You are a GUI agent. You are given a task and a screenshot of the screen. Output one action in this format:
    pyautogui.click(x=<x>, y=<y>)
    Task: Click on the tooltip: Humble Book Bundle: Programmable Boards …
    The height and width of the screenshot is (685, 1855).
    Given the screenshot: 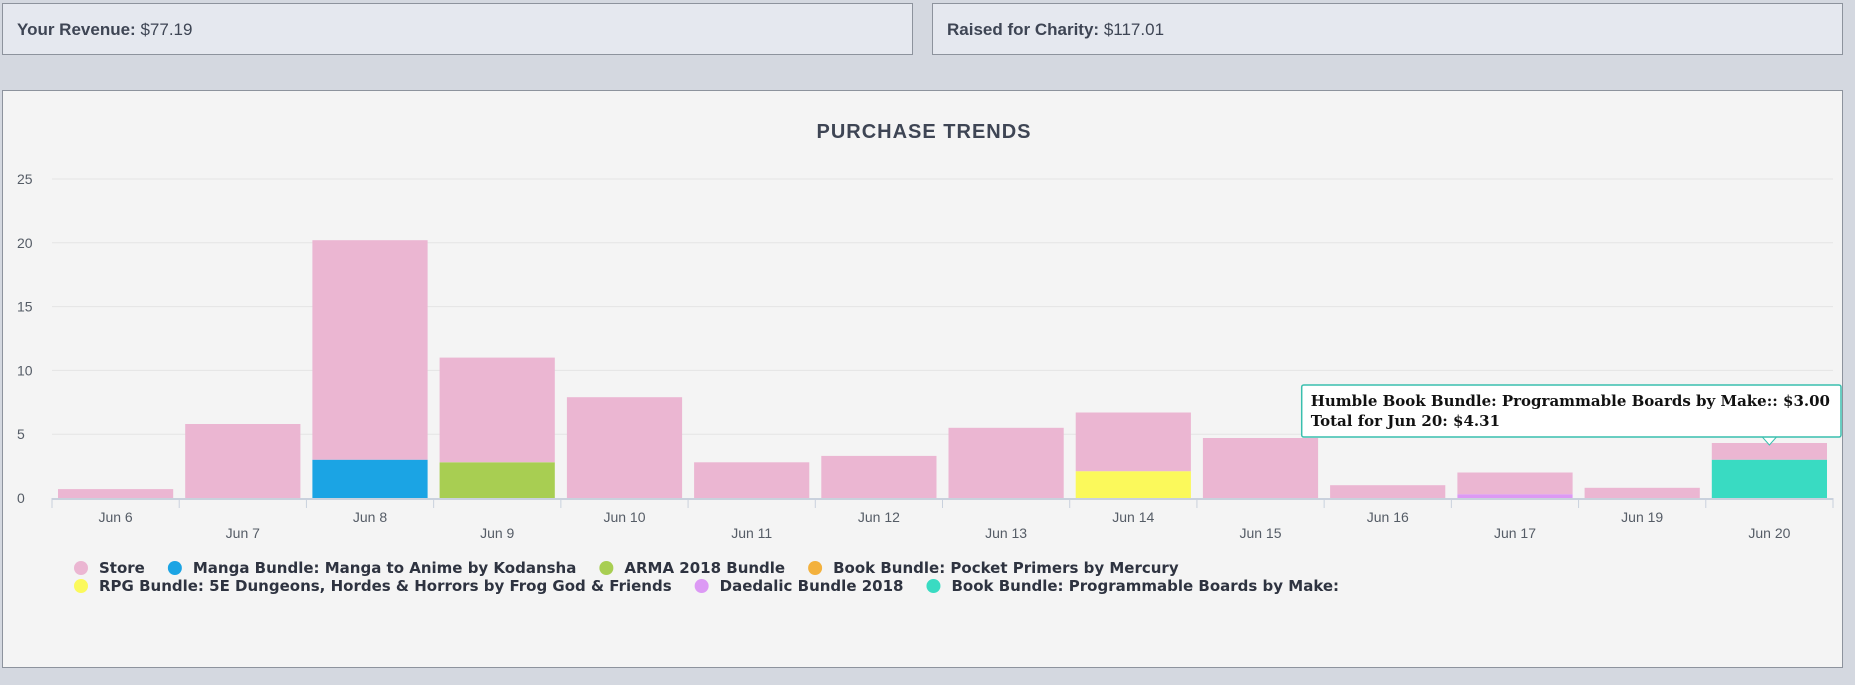 What is the action you would take?
    pyautogui.click(x=1571, y=415)
    